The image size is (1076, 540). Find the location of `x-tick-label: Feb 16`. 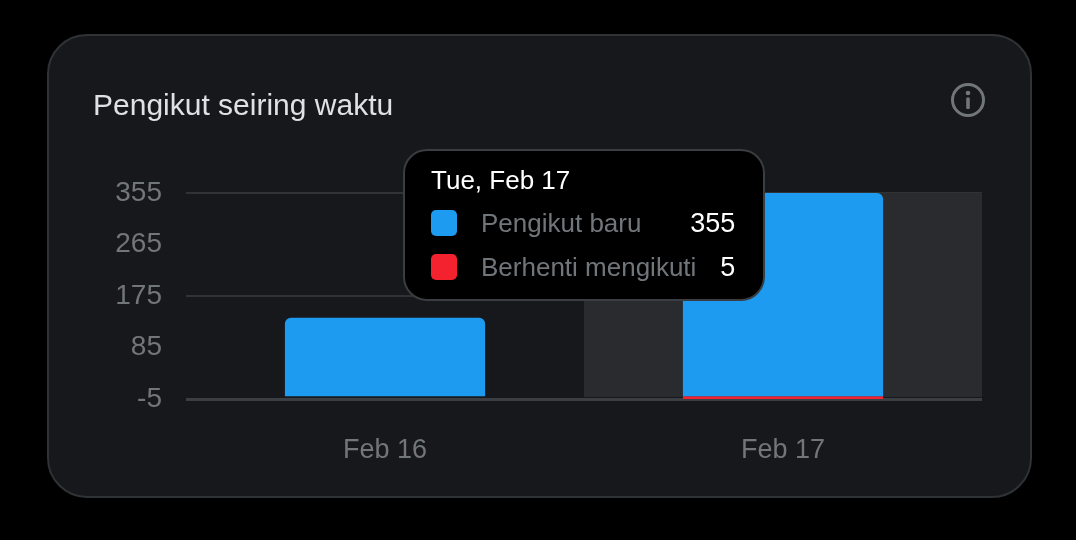

x-tick-label: Feb 16 is located at coordinates (385, 448).